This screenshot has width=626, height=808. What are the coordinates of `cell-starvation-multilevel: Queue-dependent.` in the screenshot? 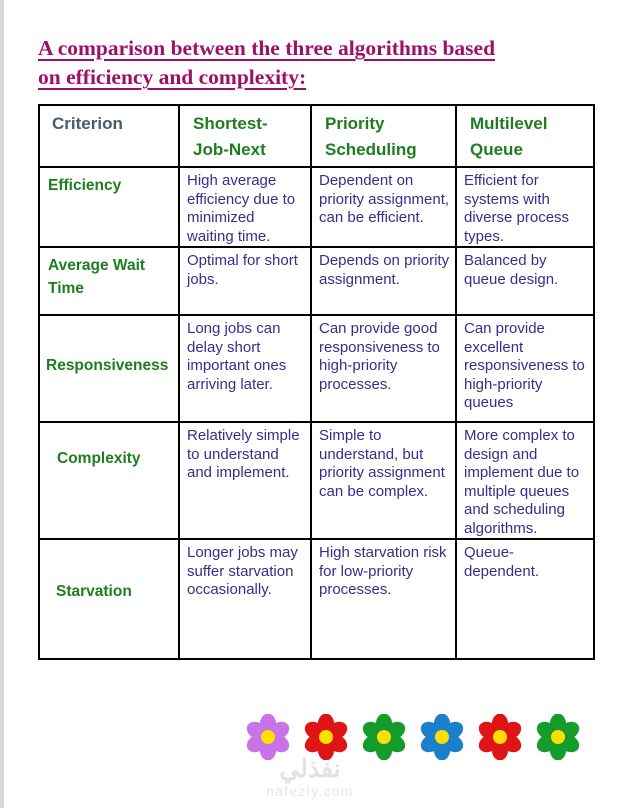 It's located at (525, 599).